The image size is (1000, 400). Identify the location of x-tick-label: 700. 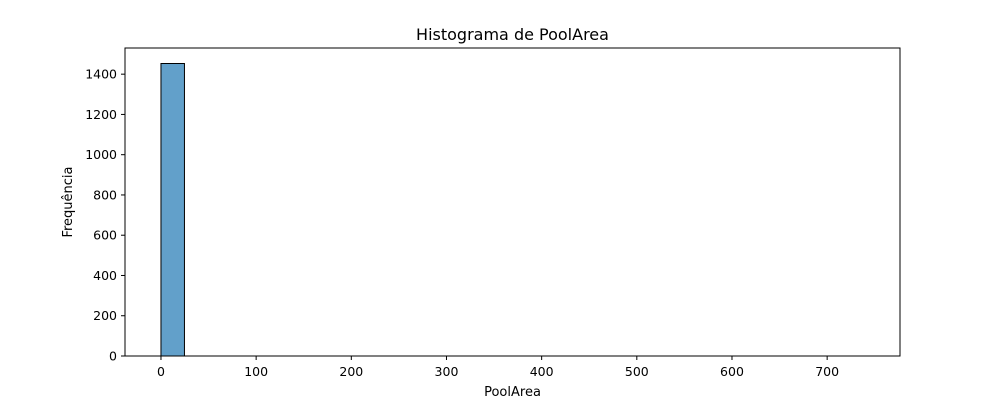
(827, 371).